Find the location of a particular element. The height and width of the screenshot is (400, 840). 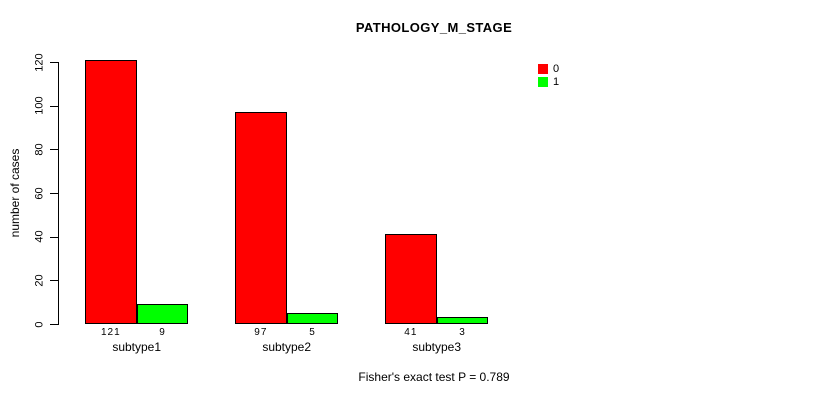

footer-annotation: Fisher's exact test P = 0.789 is located at coordinates (434, 377).